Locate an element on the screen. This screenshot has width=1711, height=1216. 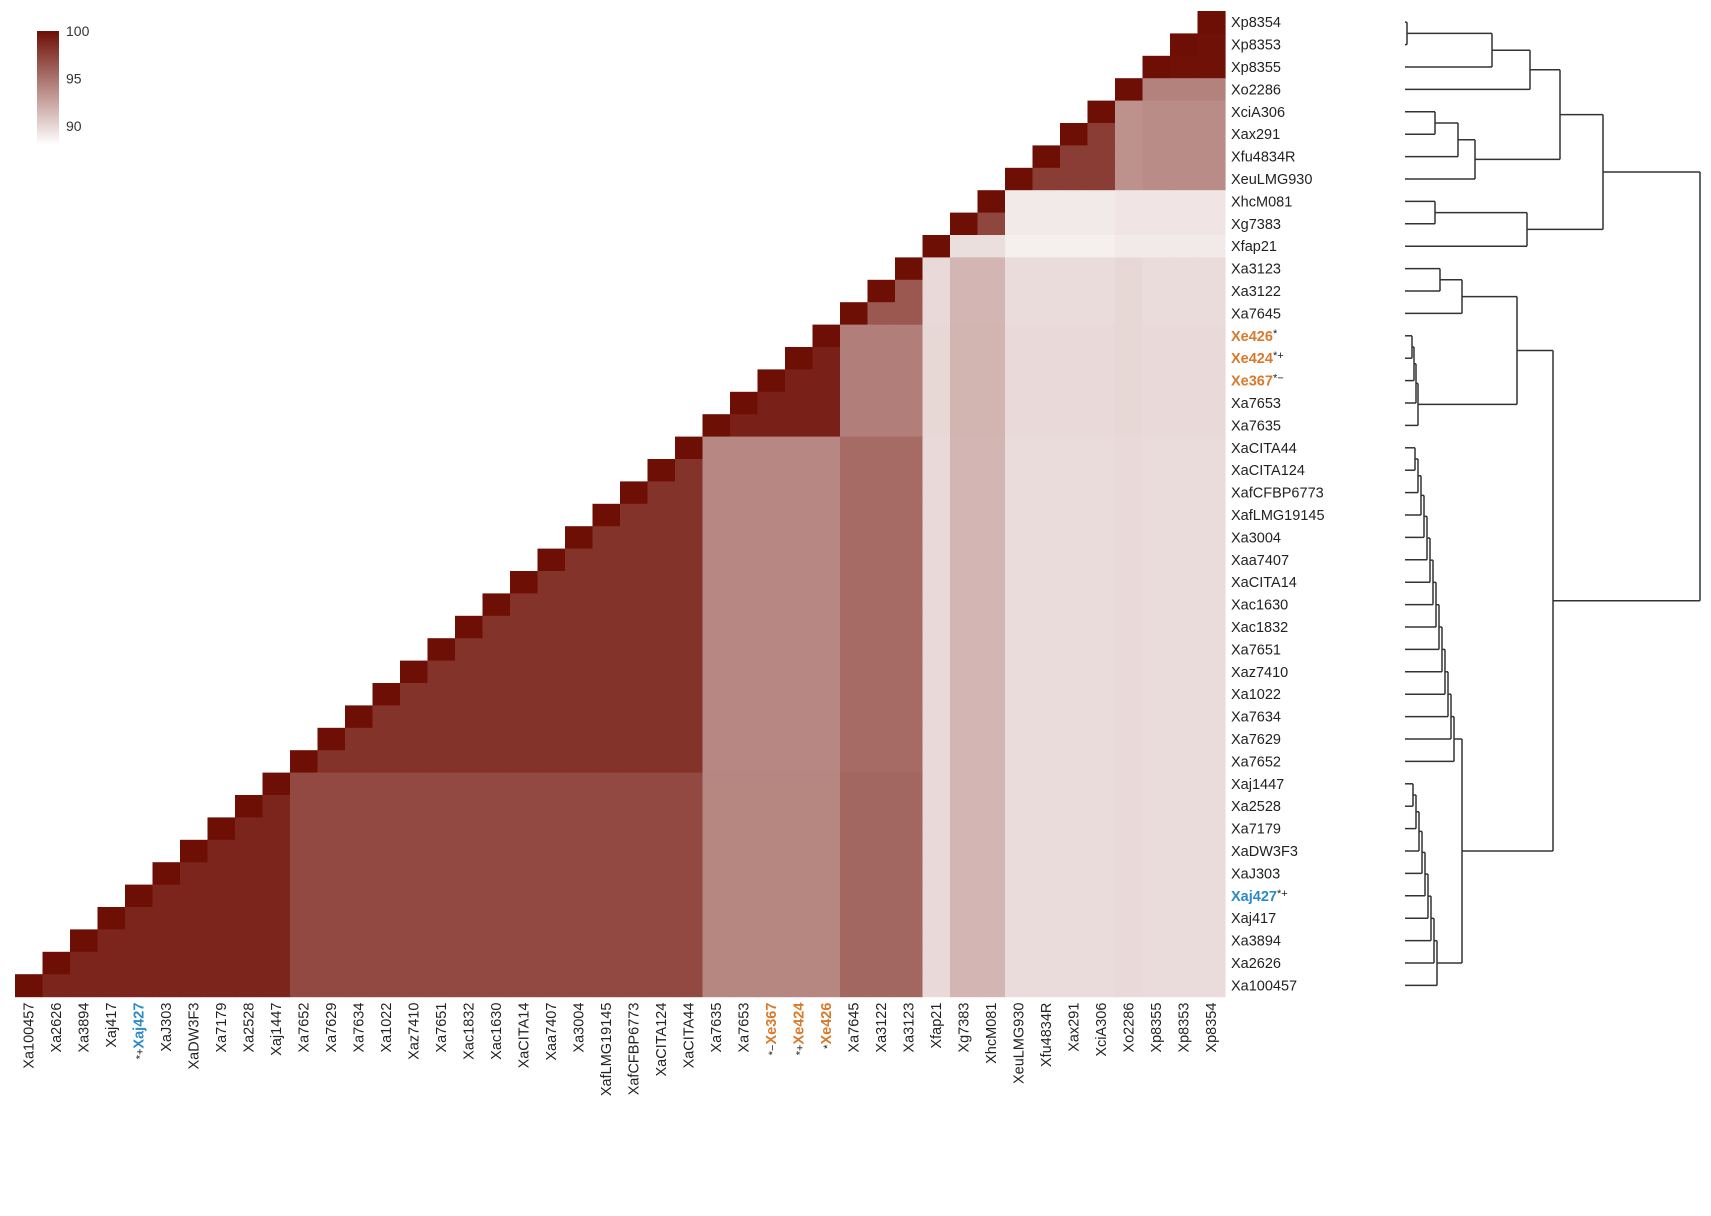
column-label: Xa7651 is located at coordinates (442, 1028).